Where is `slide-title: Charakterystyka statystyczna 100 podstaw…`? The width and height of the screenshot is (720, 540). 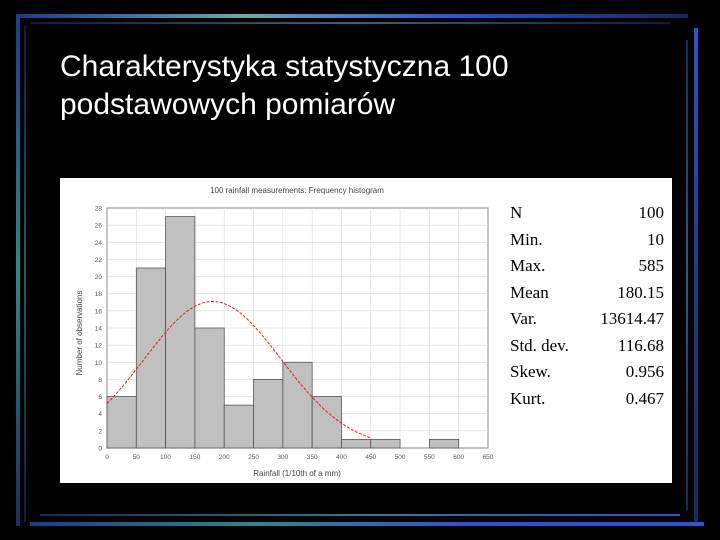 slide-title: Charakterystyka statystyczna 100 podstaw… is located at coordinates (360, 86).